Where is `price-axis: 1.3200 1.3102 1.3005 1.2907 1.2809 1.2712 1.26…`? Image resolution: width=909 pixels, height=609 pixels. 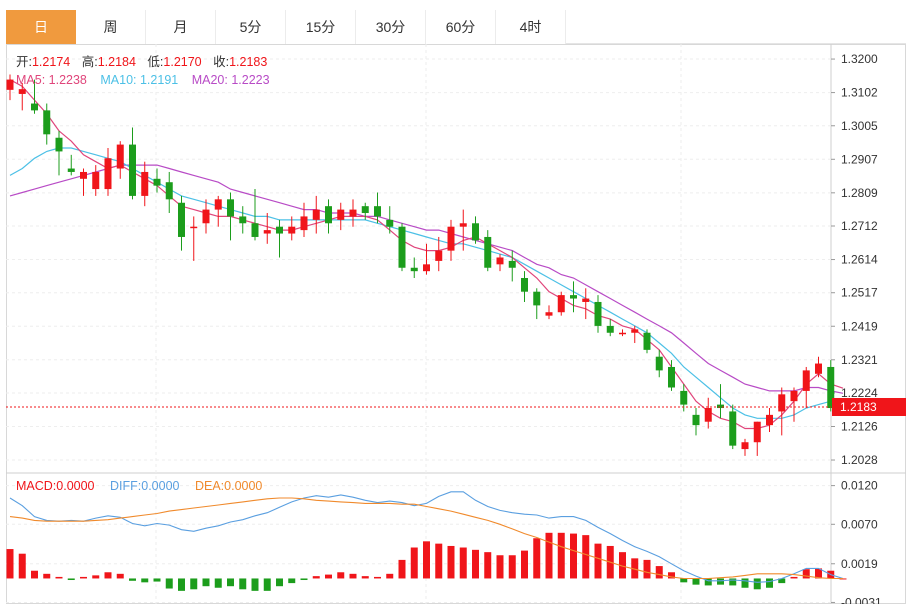
price-axis: 1.3200 1.3102 1.3005 1.2907 1.2809 1.2712 1.26… is located at coordinates (854, 259).